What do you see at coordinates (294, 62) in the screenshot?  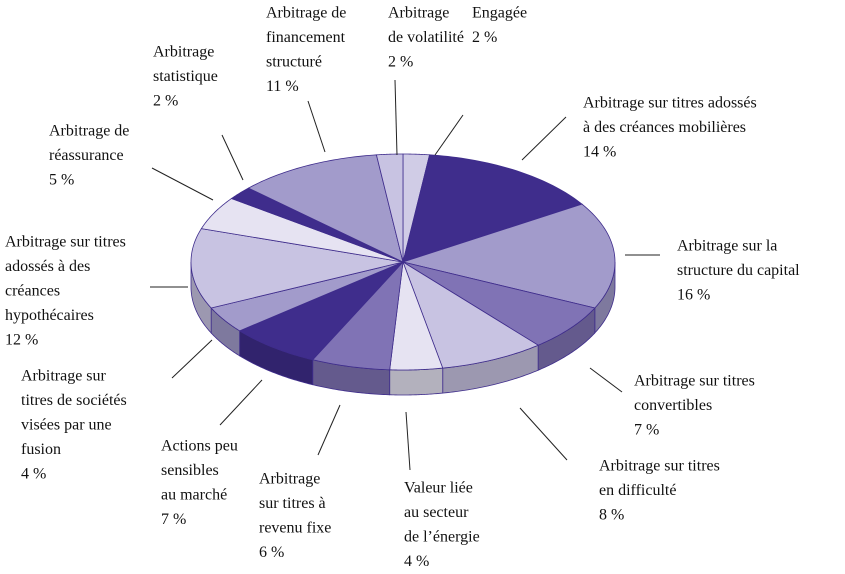 I see `slice-label: structuré` at bounding box center [294, 62].